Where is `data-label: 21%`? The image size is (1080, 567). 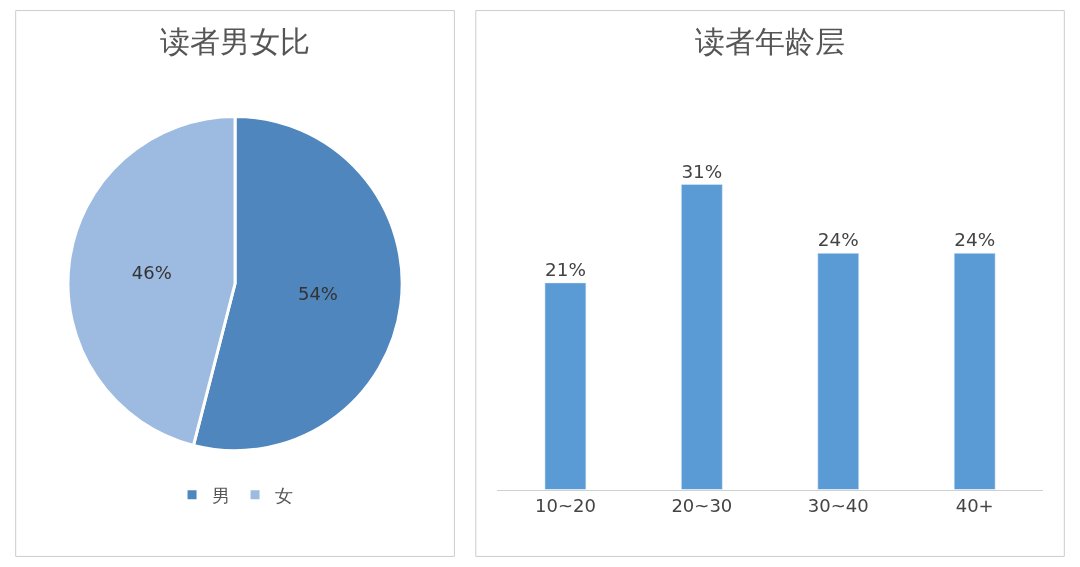 data-label: 21% is located at coordinates (565, 269).